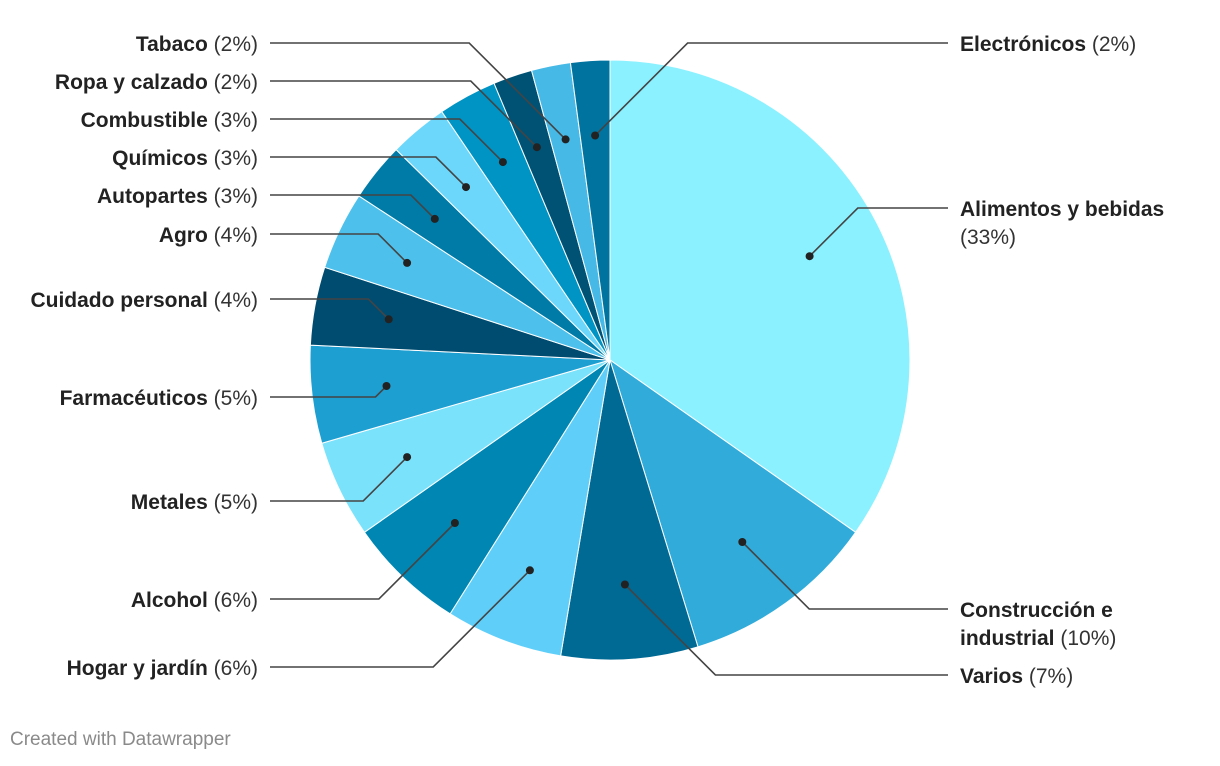 The height and width of the screenshot is (766, 1220). Describe the element at coordinates (368, 172) in the screenshot. I see `leader-line-quimicos` at that location.